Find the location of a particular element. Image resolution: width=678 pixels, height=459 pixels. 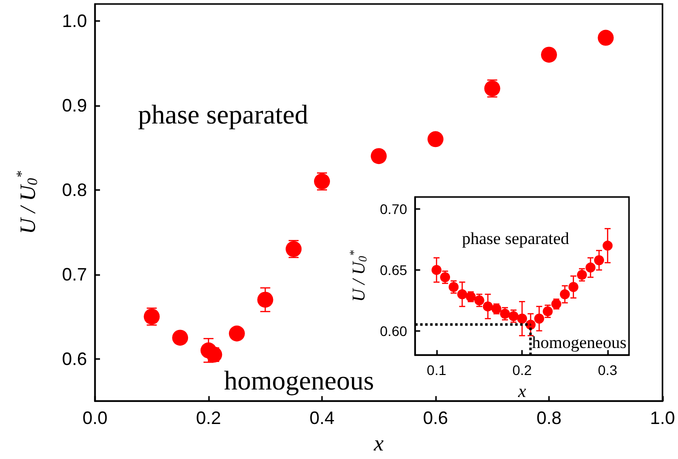

y-tick-label: 0.65 is located at coordinates (394, 270).